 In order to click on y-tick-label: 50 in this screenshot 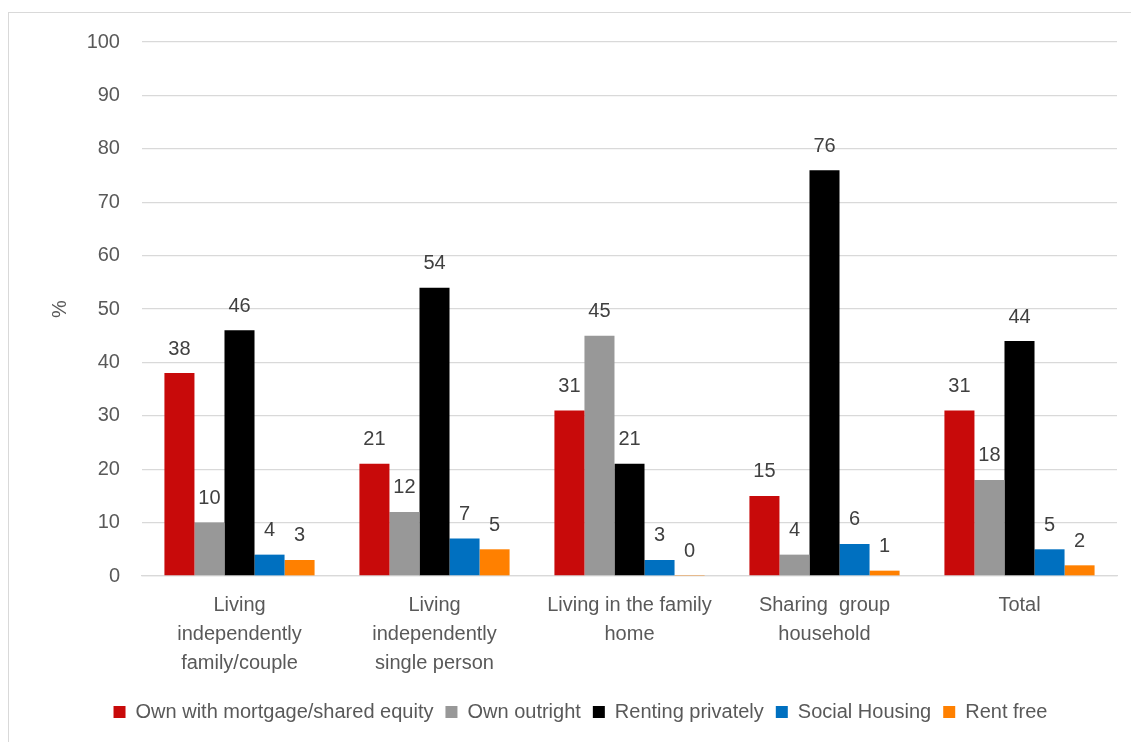, I will do `click(108, 307)`.